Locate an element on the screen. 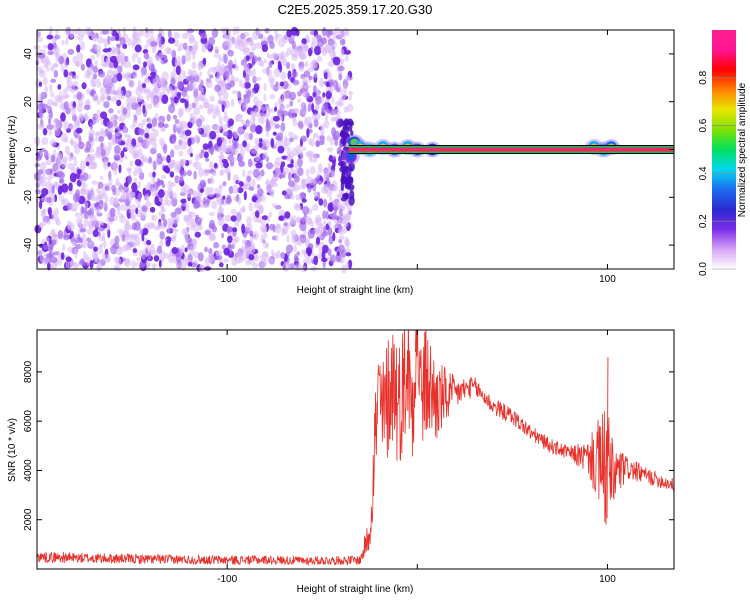  spectrogram-xtick-label: -100 is located at coordinates (227, 279).